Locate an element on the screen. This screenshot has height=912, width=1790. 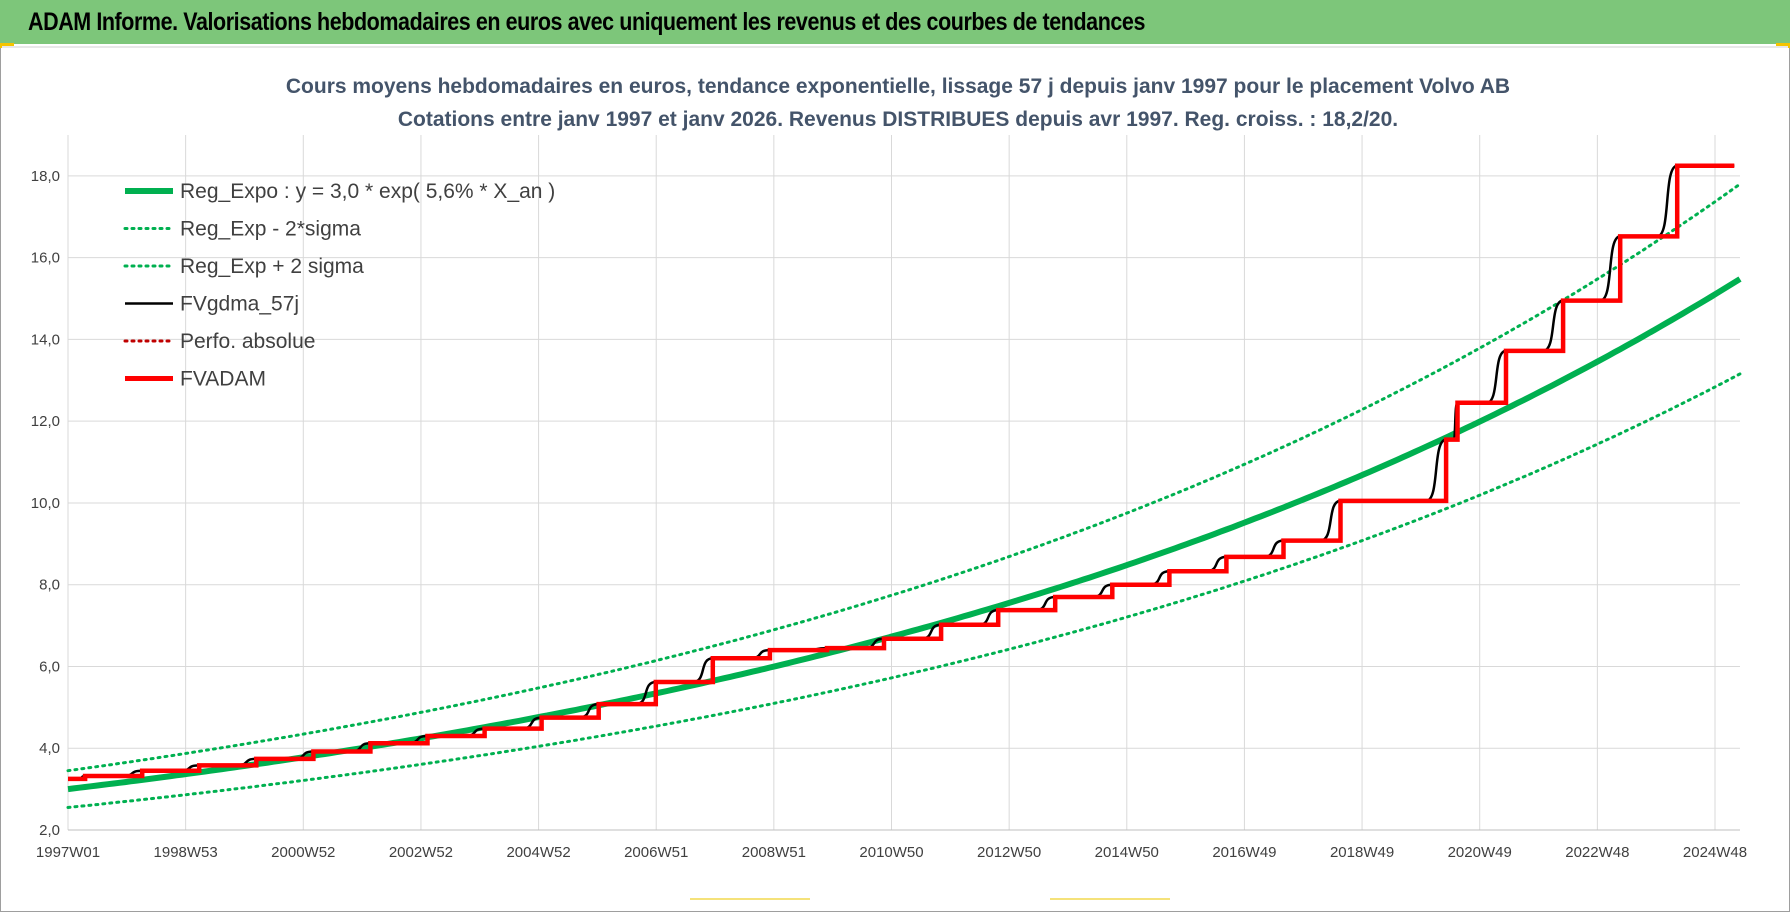
y-tick-label: 4,0 is located at coordinates (49, 748).